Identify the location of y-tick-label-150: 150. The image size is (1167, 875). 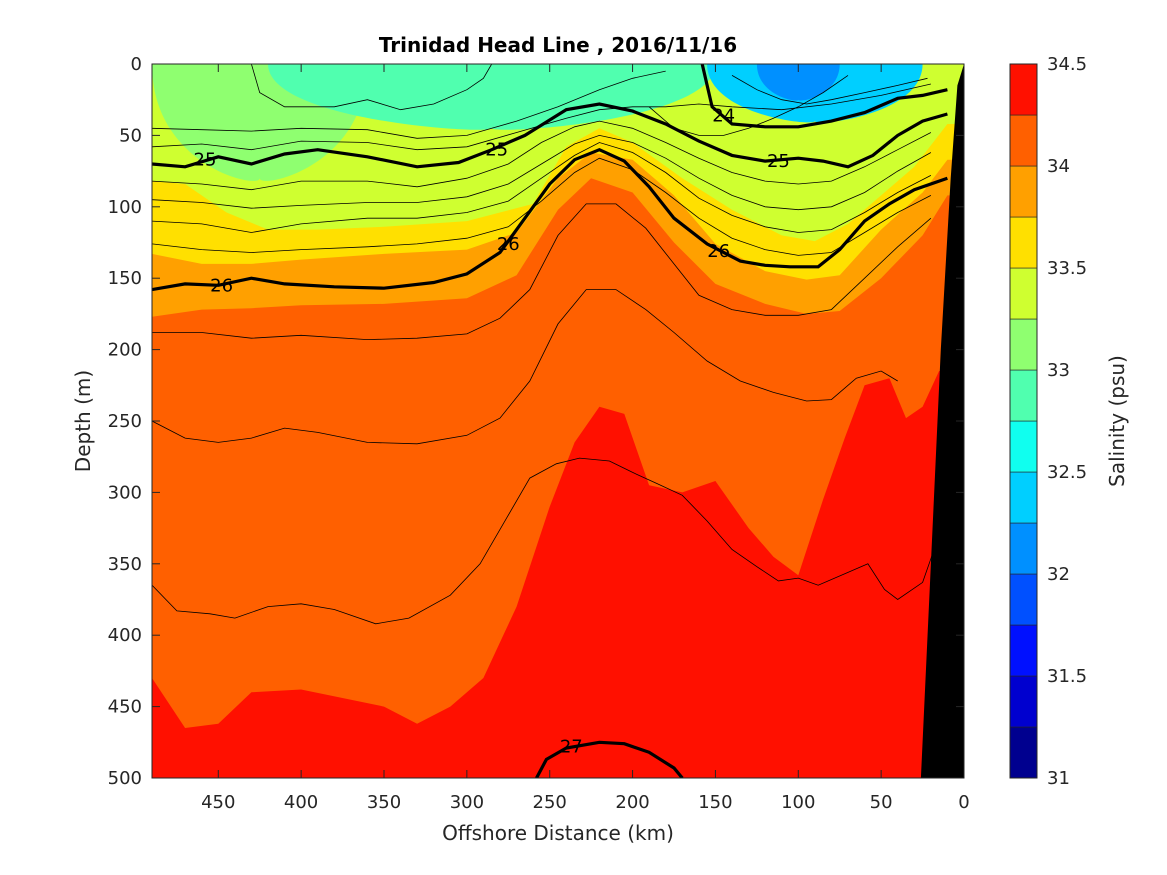
(125, 278).